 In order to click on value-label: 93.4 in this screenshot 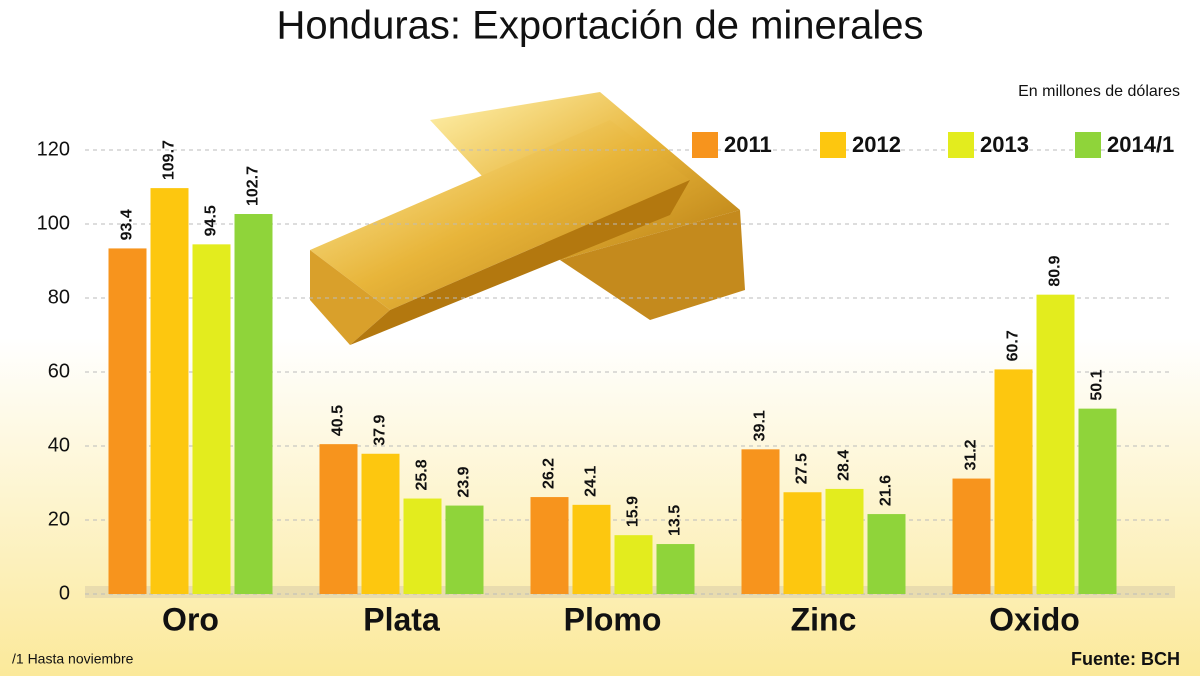, I will do `click(127, 224)`.